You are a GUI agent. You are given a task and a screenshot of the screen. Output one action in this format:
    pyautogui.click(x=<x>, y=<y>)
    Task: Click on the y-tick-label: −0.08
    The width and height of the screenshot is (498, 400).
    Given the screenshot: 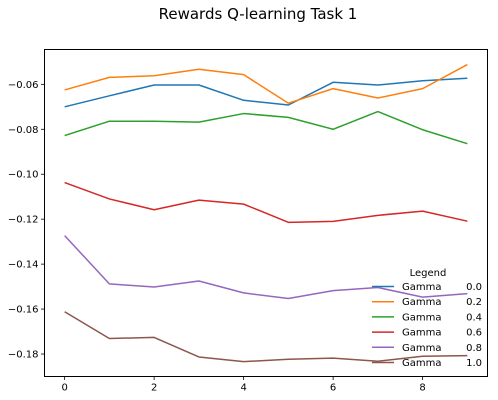 What is the action you would take?
    pyautogui.click(x=23, y=130)
    